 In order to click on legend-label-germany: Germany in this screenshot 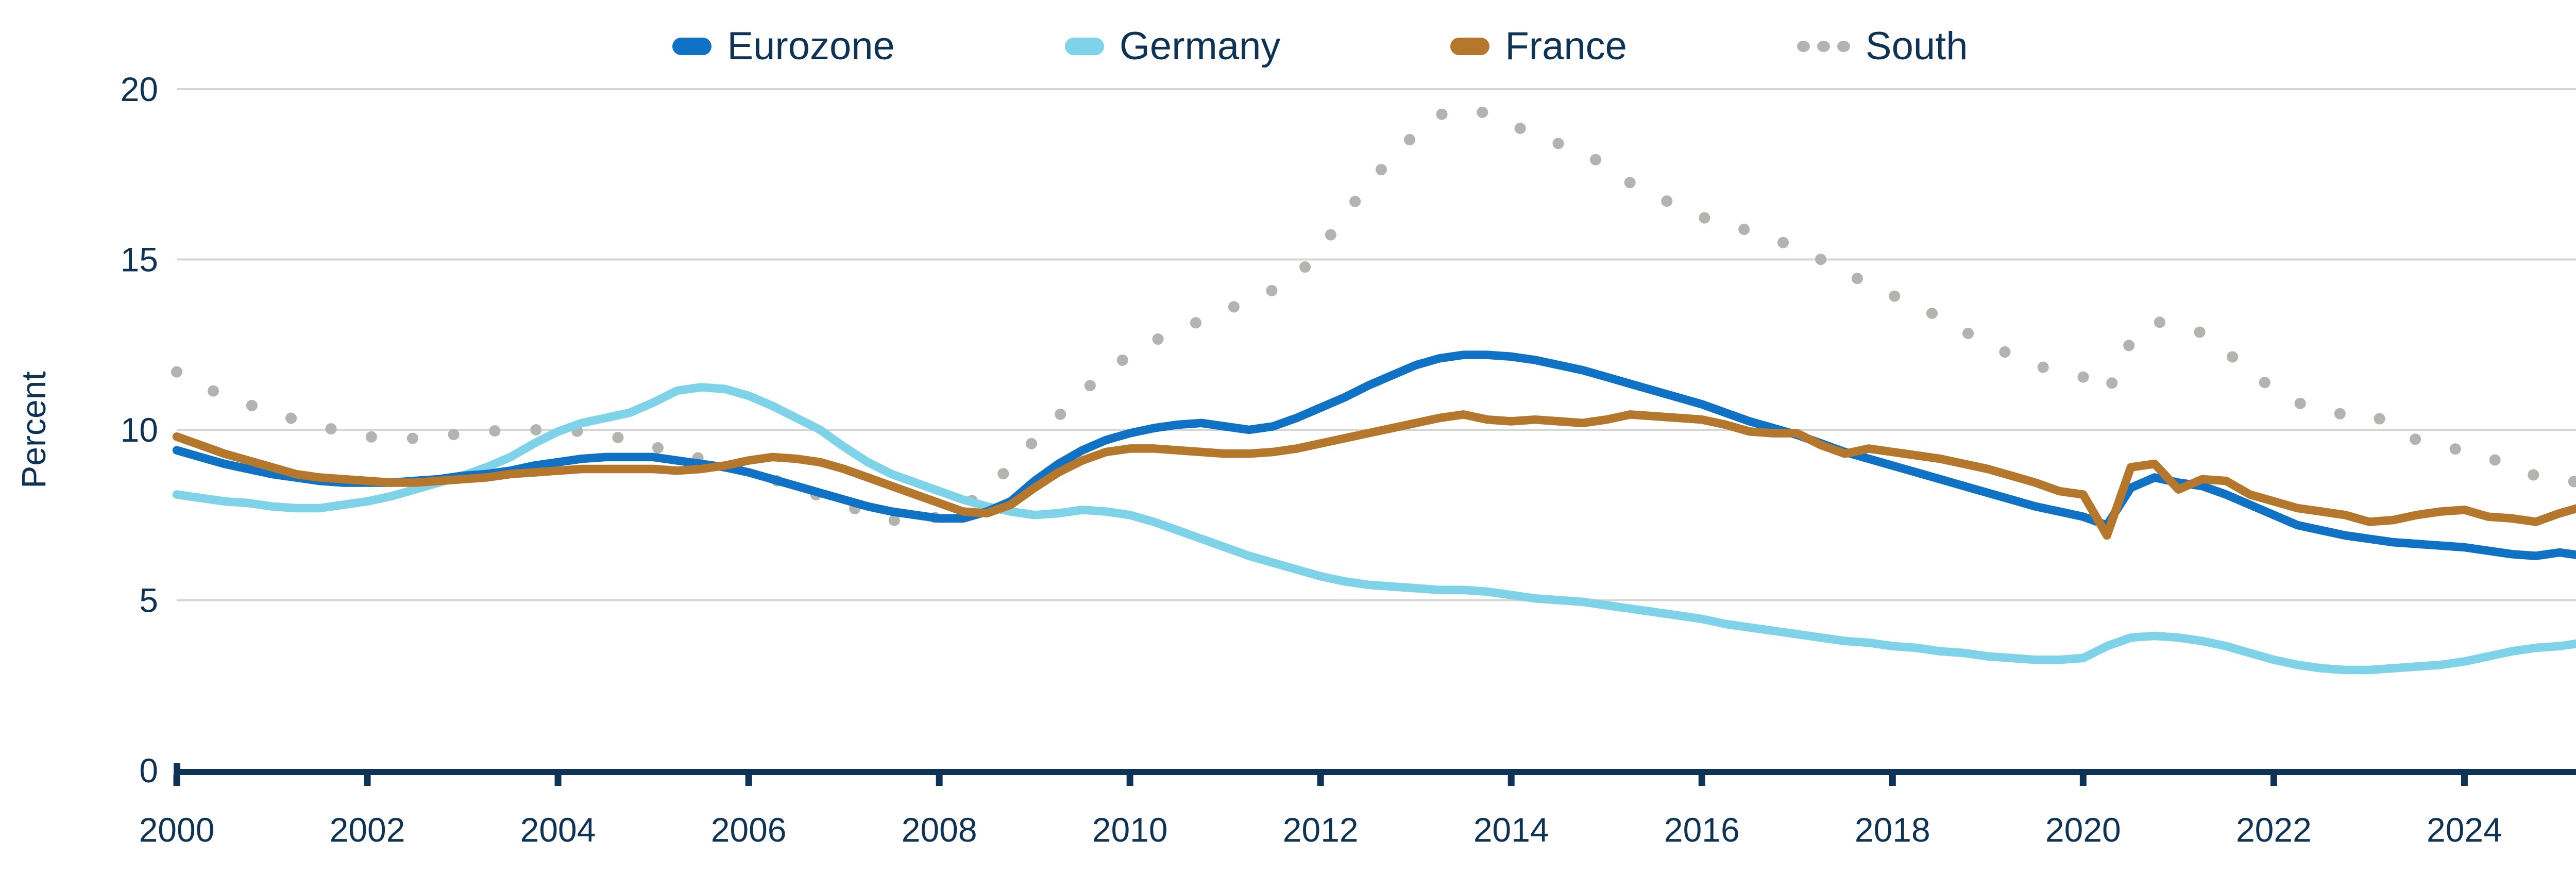, I will do `click(1200, 46)`.